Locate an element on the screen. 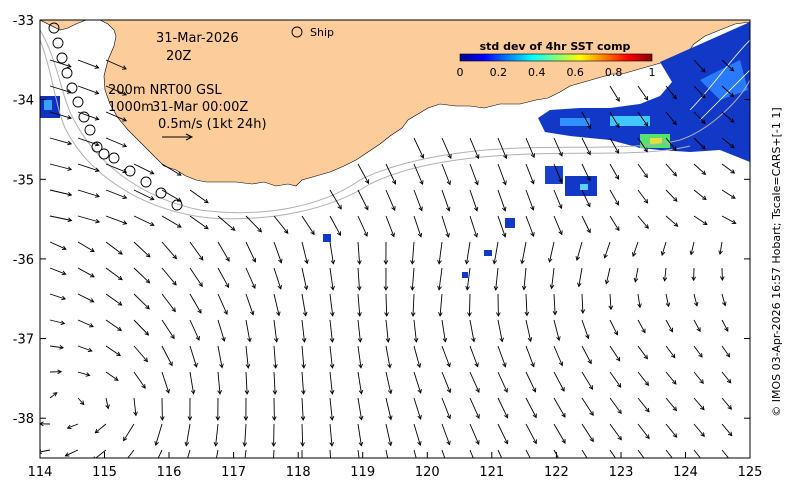  y-tick-label: -34 is located at coordinates (23, 101).